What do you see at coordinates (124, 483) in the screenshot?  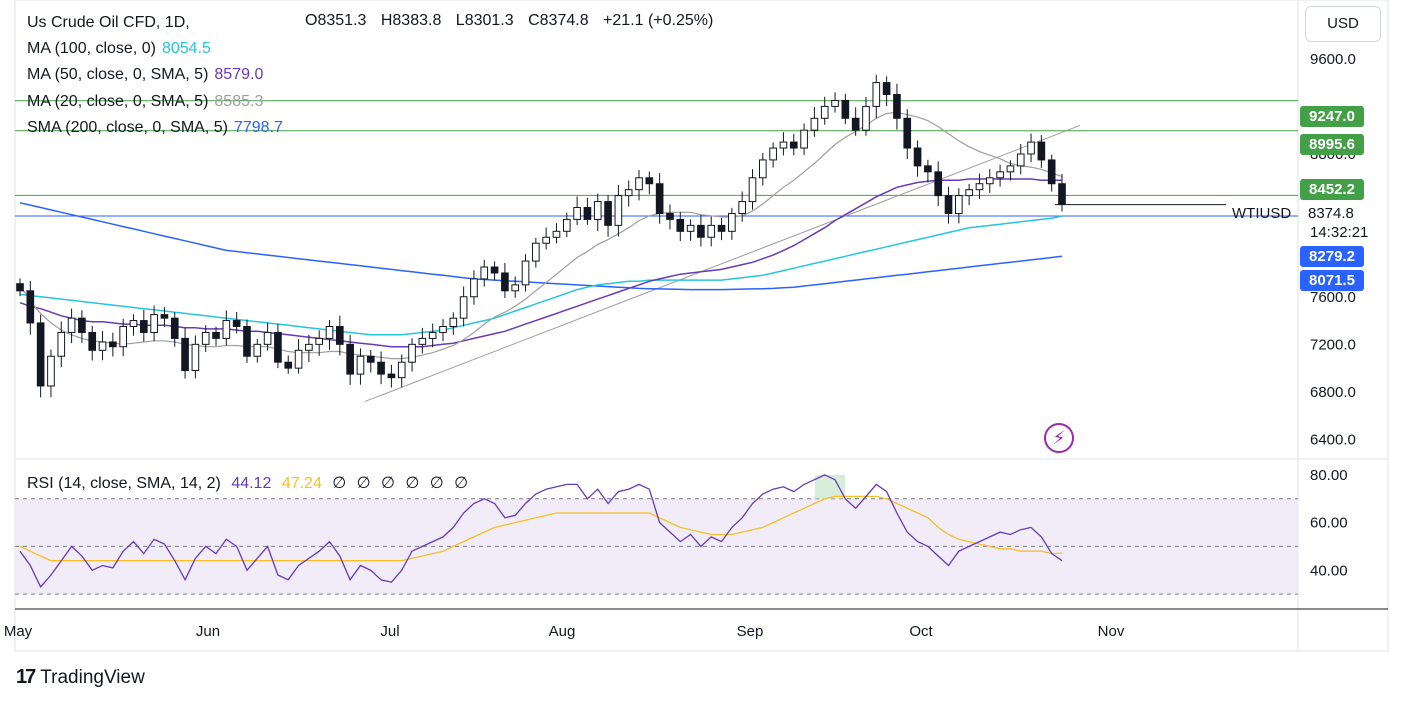 I see `rsi-label: RSI (14, close, SMA, 14, 2)` at bounding box center [124, 483].